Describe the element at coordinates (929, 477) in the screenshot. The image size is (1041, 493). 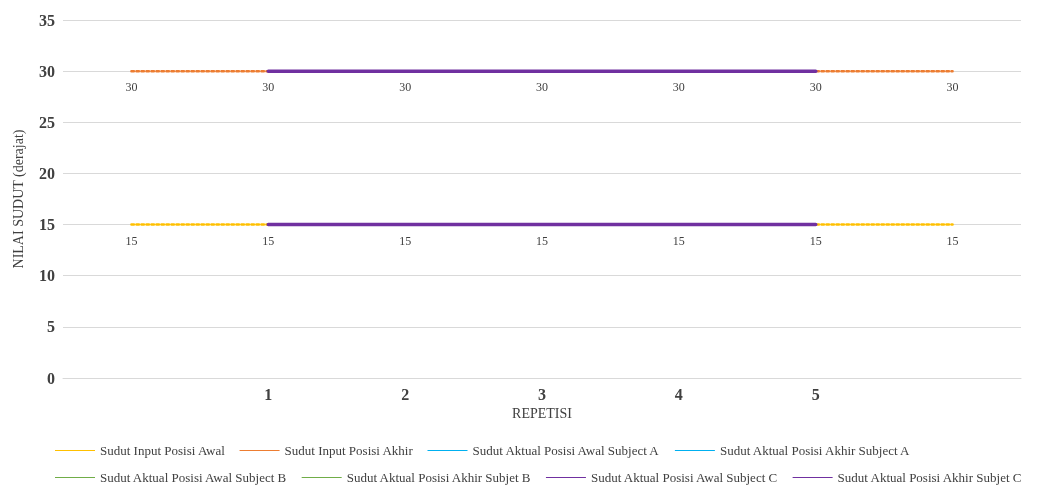
I see `legend-label: Sudut Aktual Posisi Akhir Subjet C` at that location.